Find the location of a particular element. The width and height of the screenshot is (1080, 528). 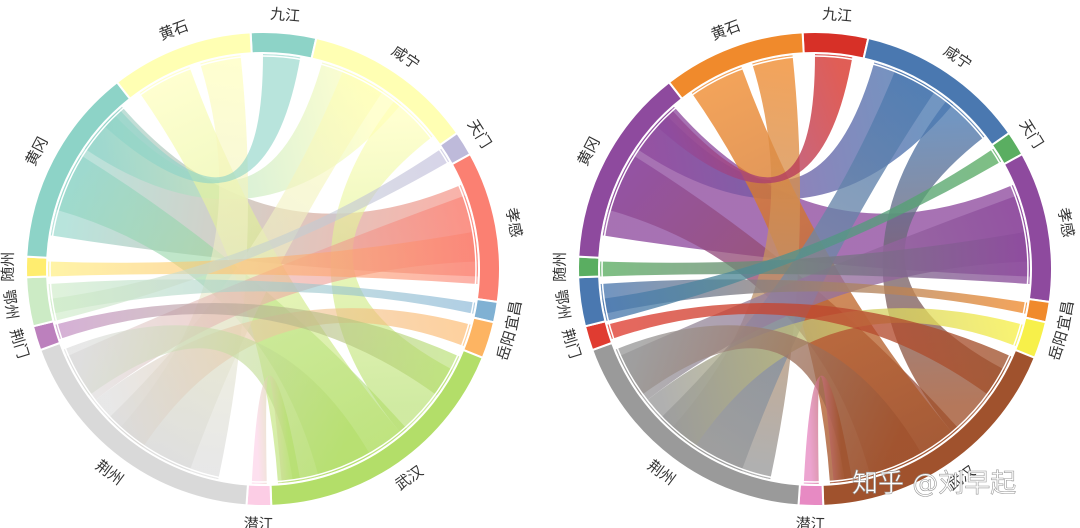

segment-label: 武汉 is located at coordinates (409, 478).